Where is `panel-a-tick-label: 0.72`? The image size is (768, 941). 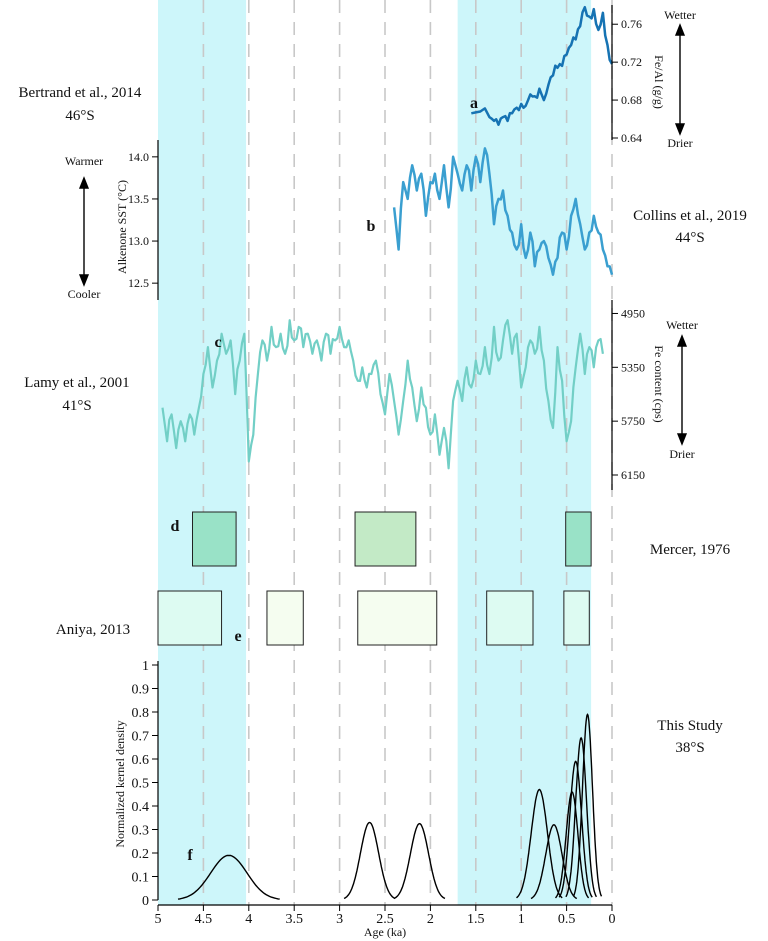 panel-a-tick-label: 0.72 is located at coordinates (631, 62).